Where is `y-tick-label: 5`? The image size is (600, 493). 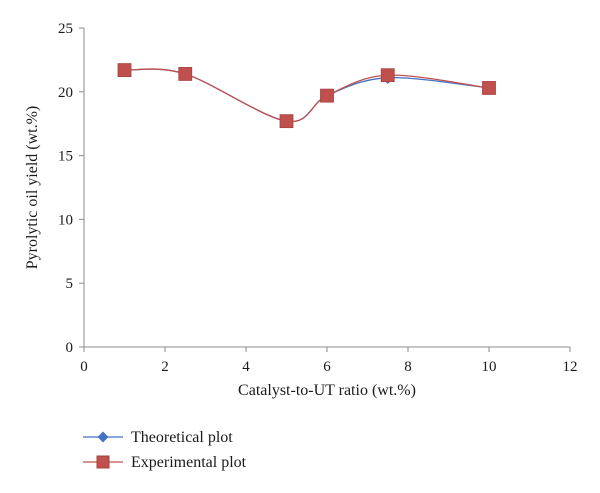 y-tick-label: 5 is located at coordinates (70, 284).